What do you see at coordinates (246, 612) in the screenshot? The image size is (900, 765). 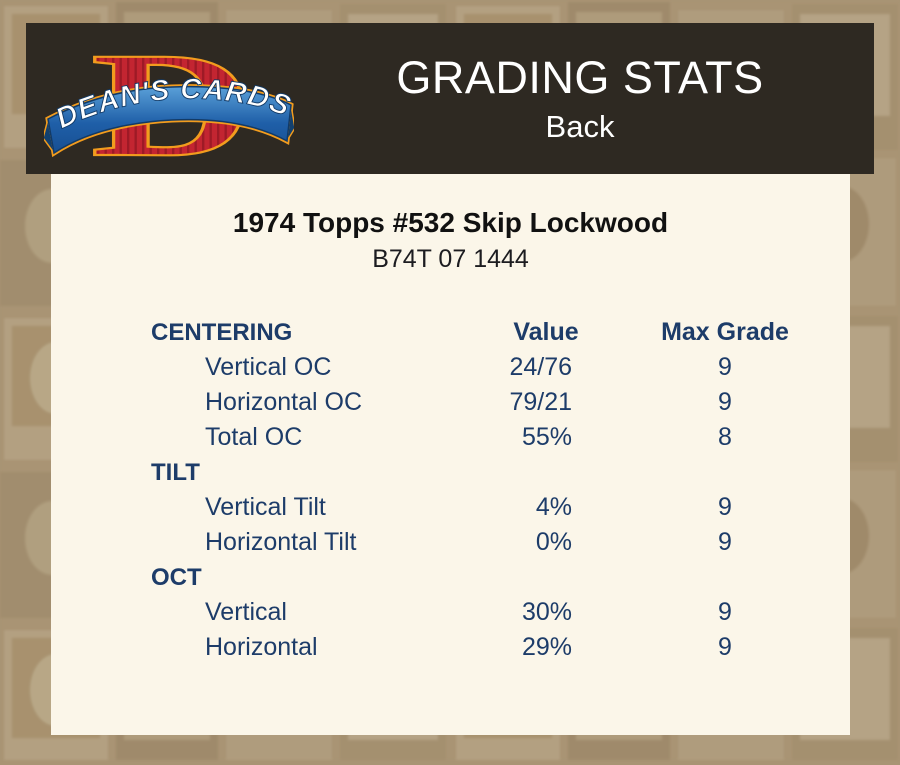 I see `row-label: Vertical` at bounding box center [246, 612].